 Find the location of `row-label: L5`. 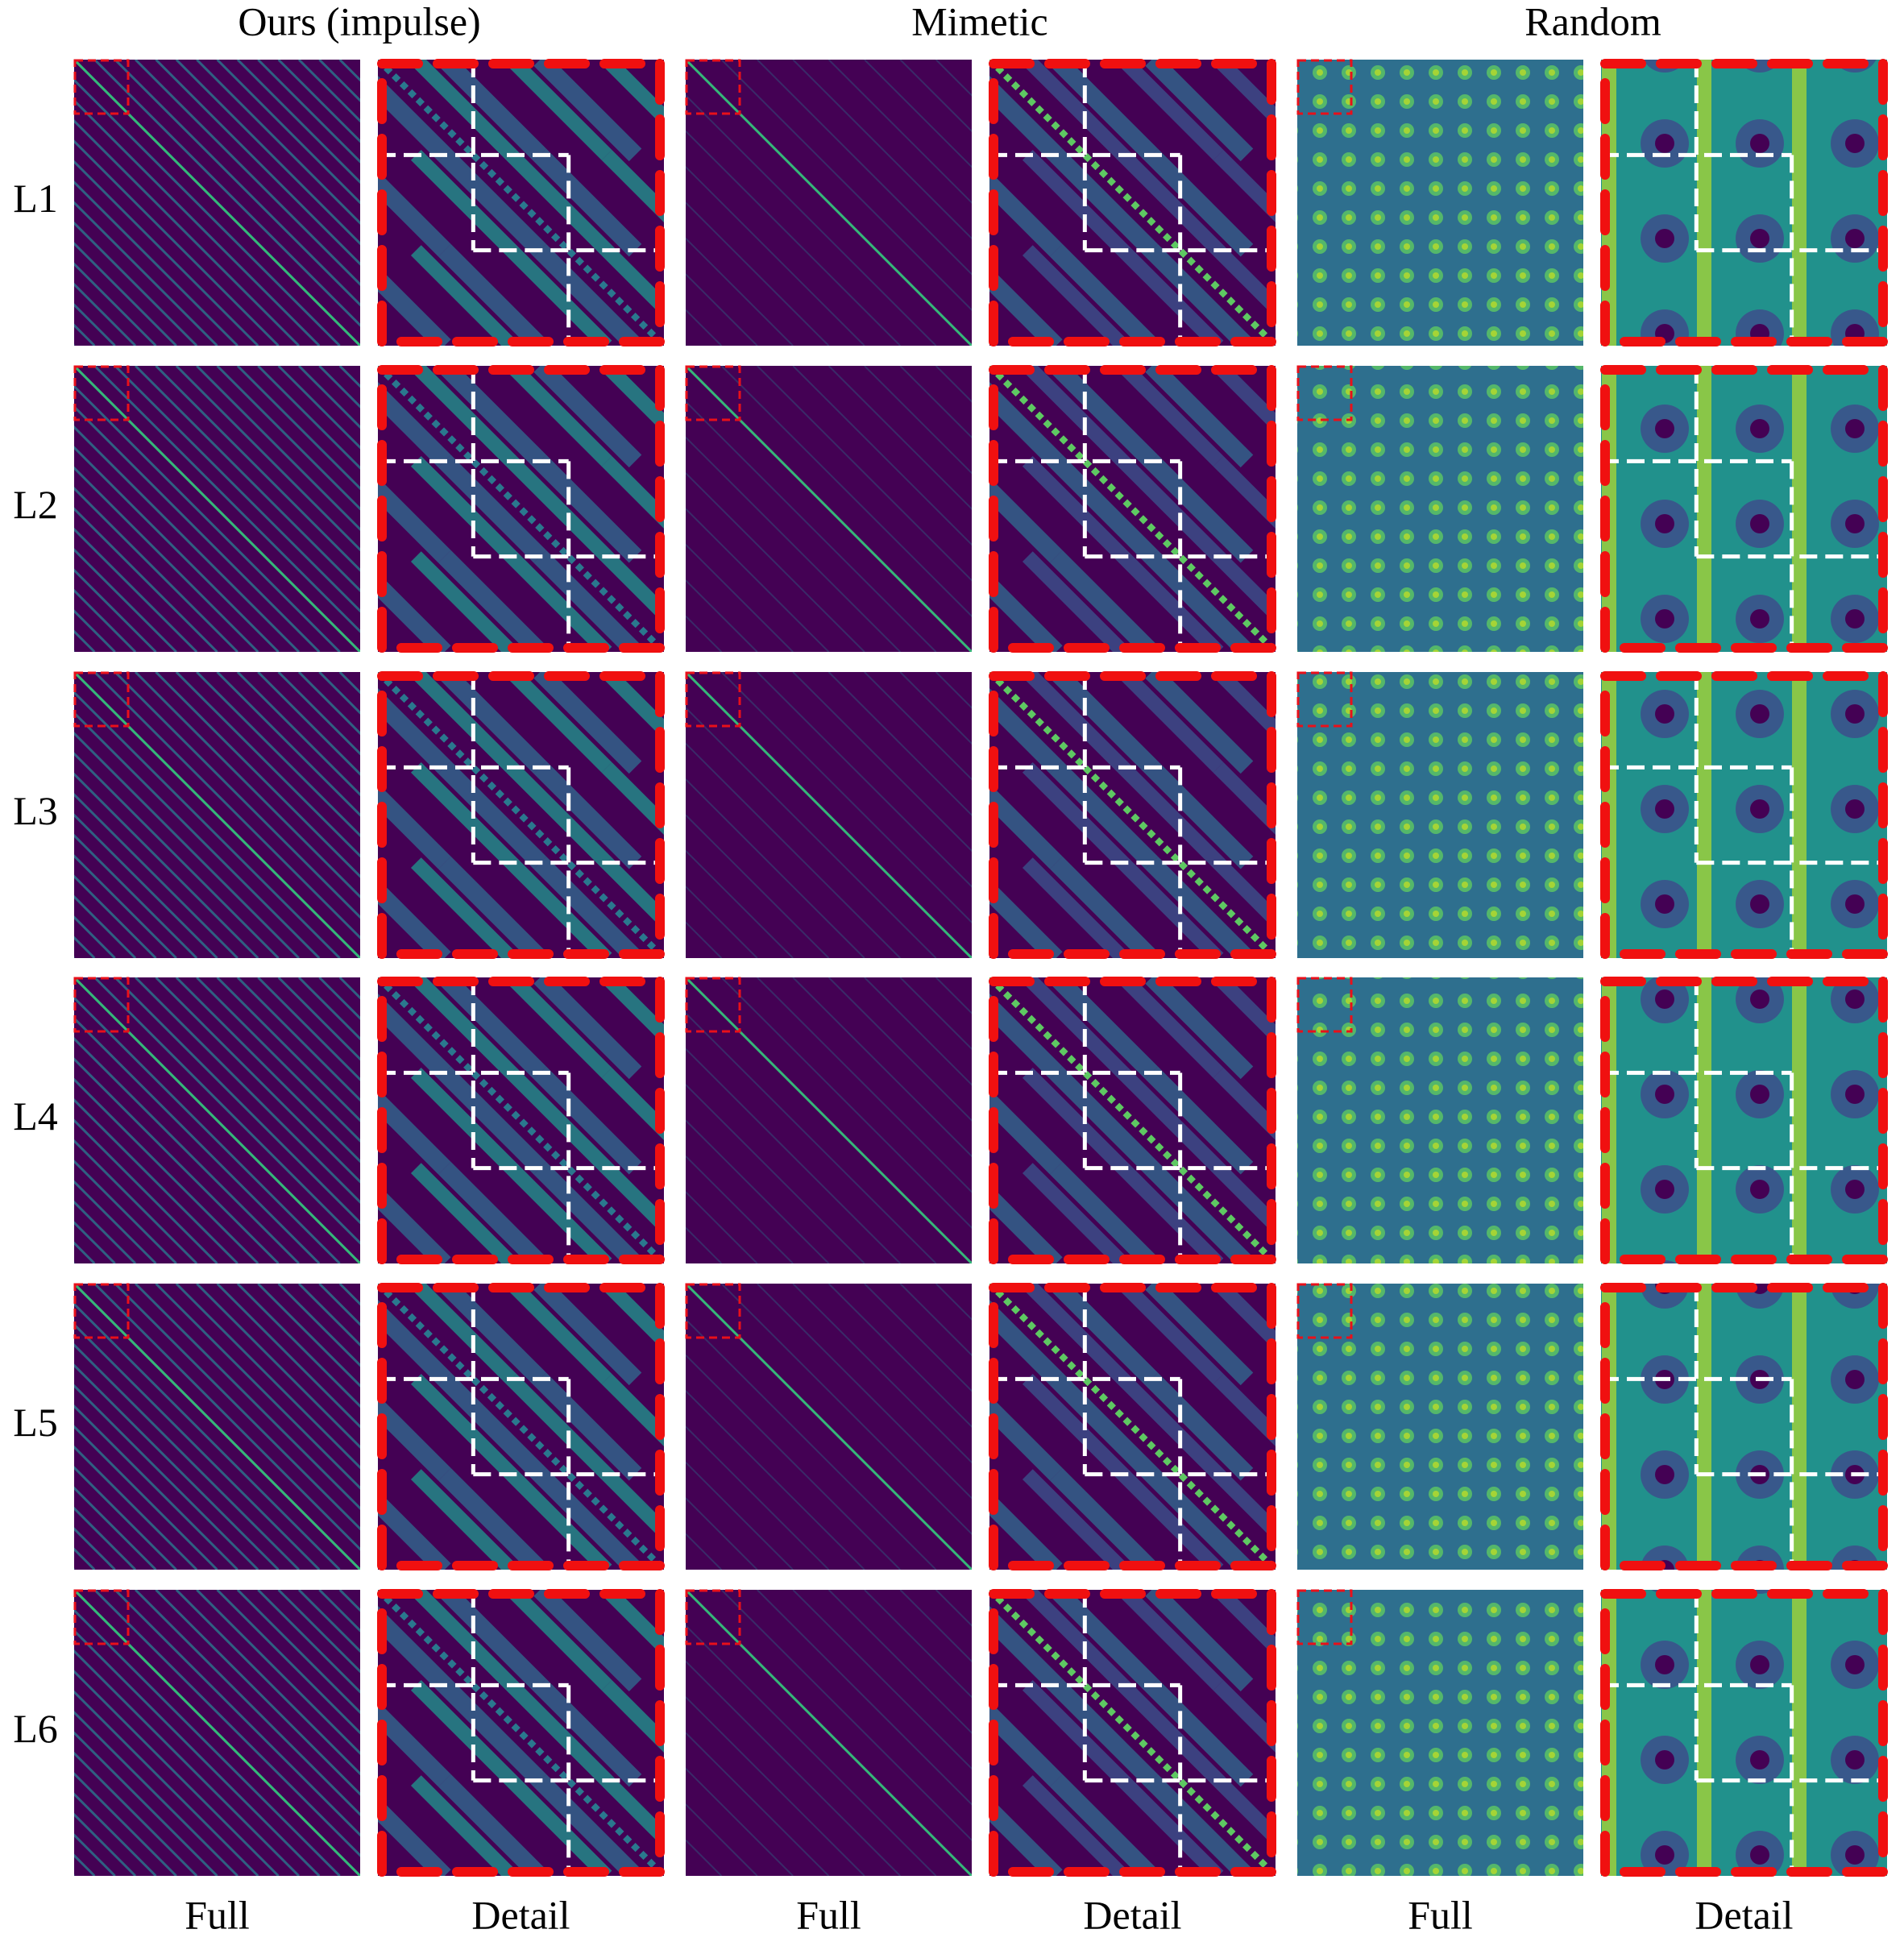

row-label: L5 is located at coordinates (35, 1422).